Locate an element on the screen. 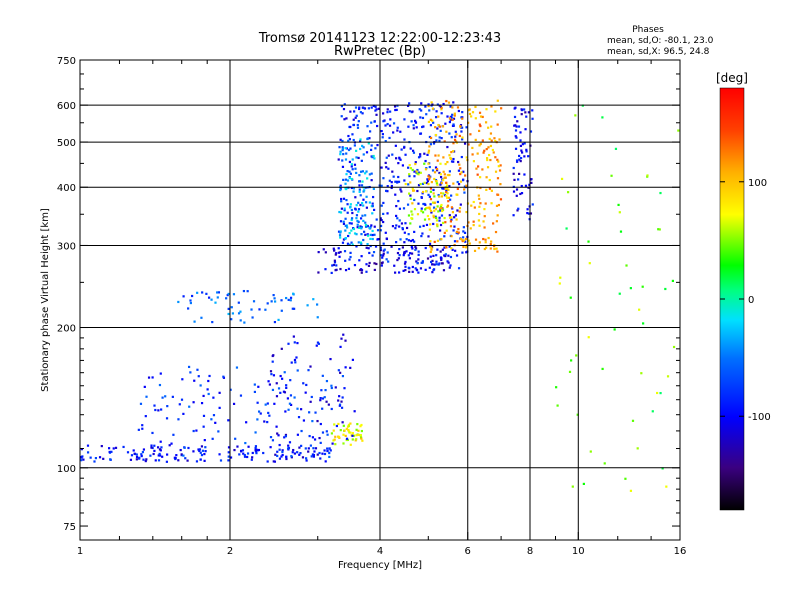 This screenshot has width=800, height=600. stats-line-x: mean, sd,X: 96.5, 24.8 is located at coordinates (658, 52).